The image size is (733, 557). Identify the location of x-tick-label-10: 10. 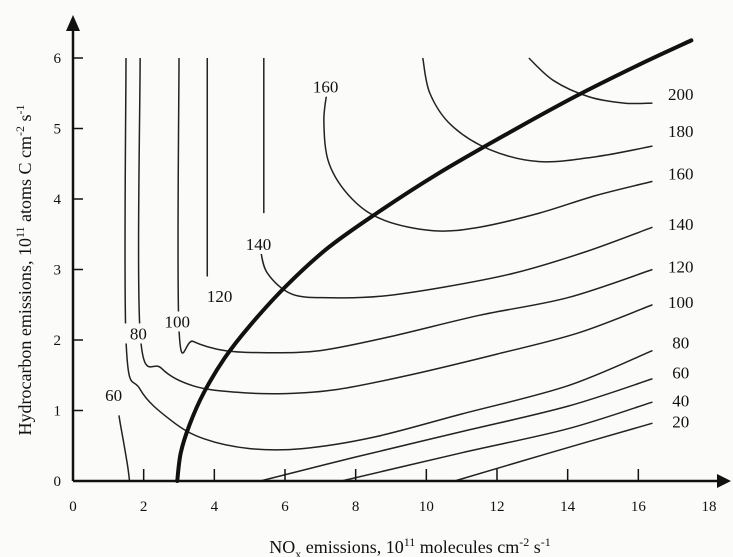
(426, 507).